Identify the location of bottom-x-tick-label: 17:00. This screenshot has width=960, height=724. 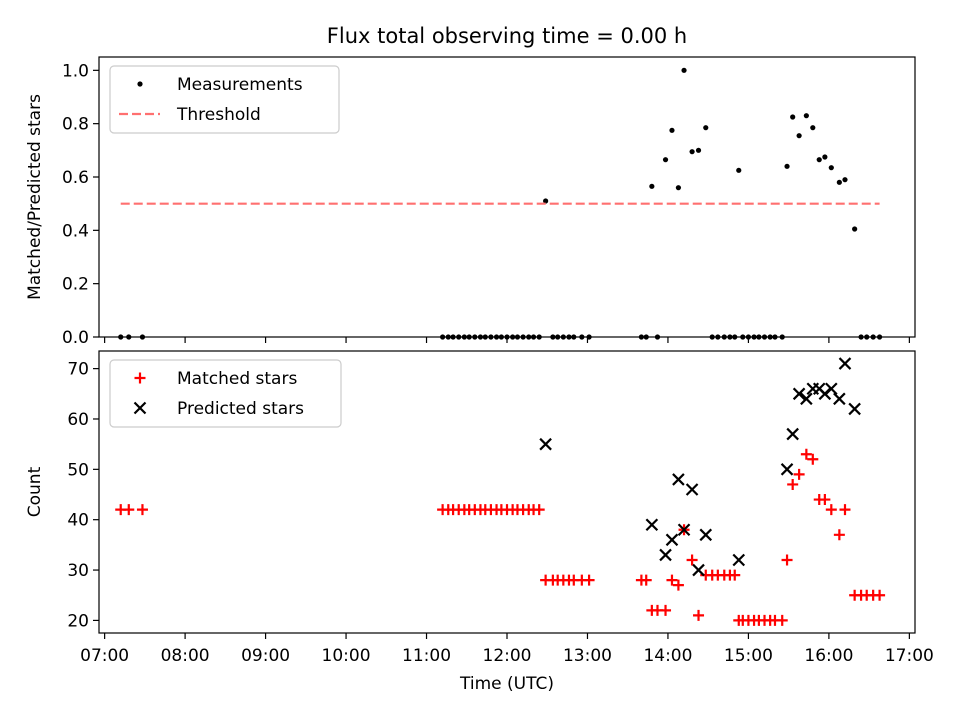
(909, 656).